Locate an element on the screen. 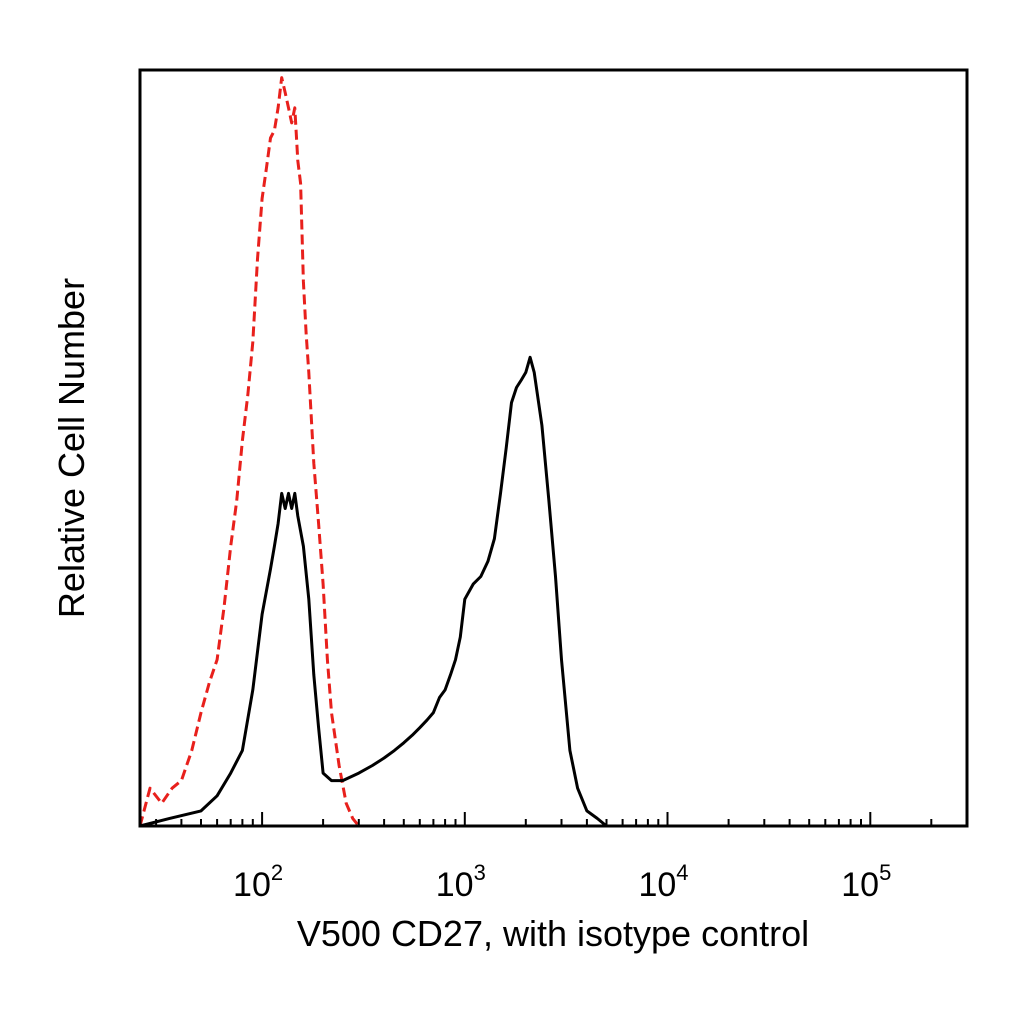  x-tick-exponent: 2 is located at coordinates (277, 872).